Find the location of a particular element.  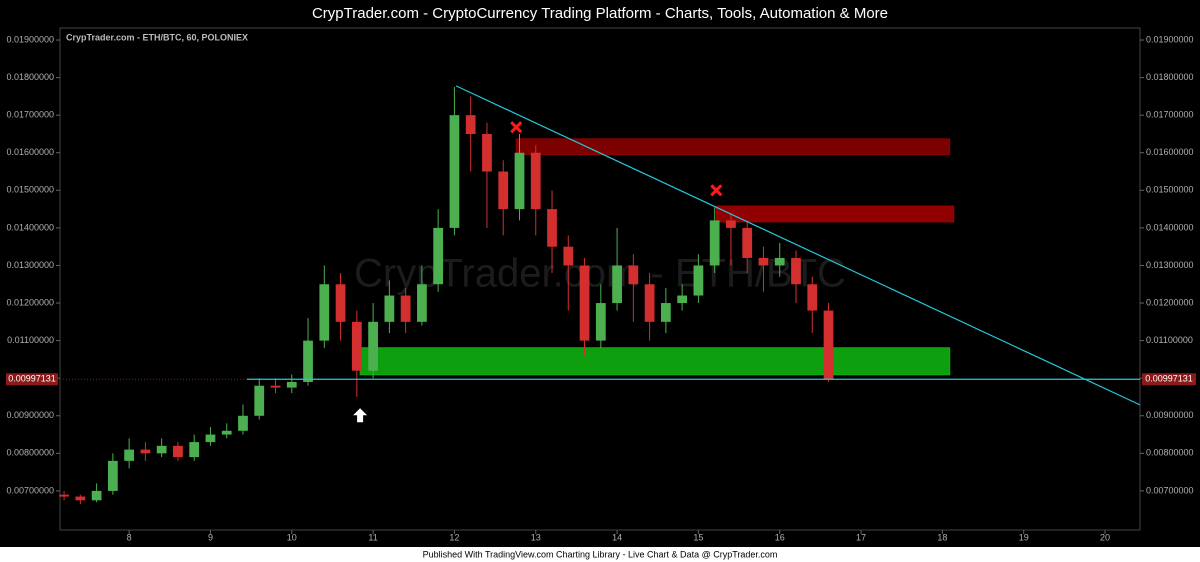

x-tick-label: 8 is located at coordinates (129, 537).